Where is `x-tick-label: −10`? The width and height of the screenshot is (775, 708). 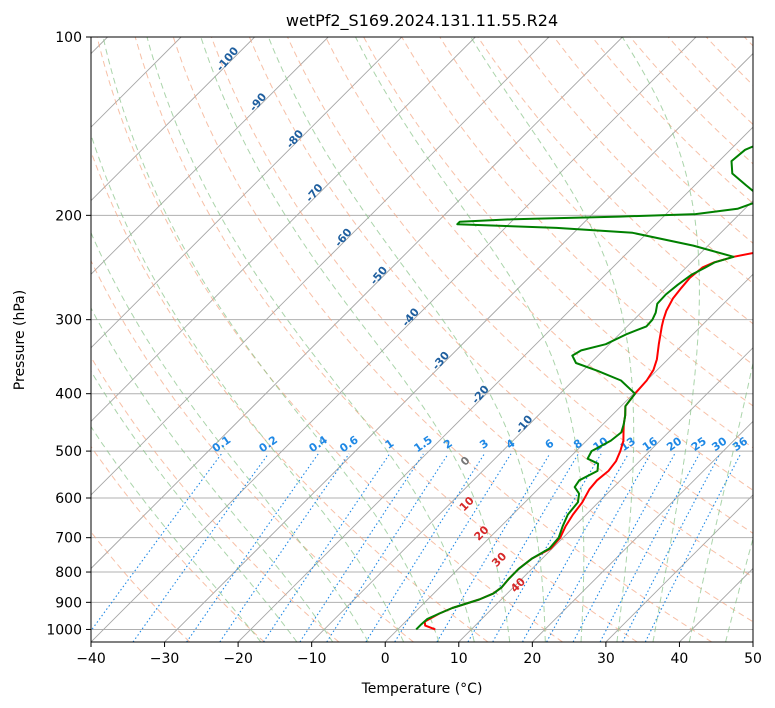 x-tick-label: −10 is located at coordinates (312, 659).